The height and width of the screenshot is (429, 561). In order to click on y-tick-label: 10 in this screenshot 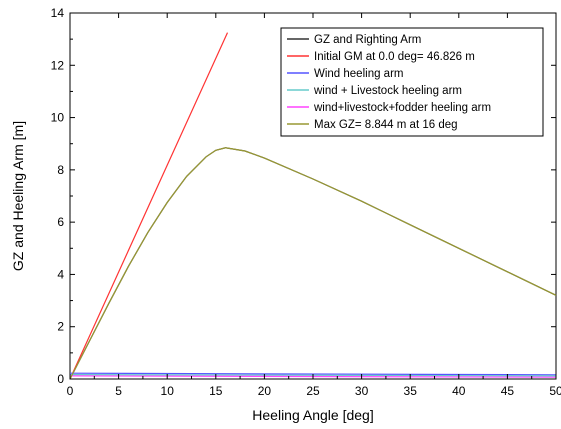, I will do `click(58, 118)`.